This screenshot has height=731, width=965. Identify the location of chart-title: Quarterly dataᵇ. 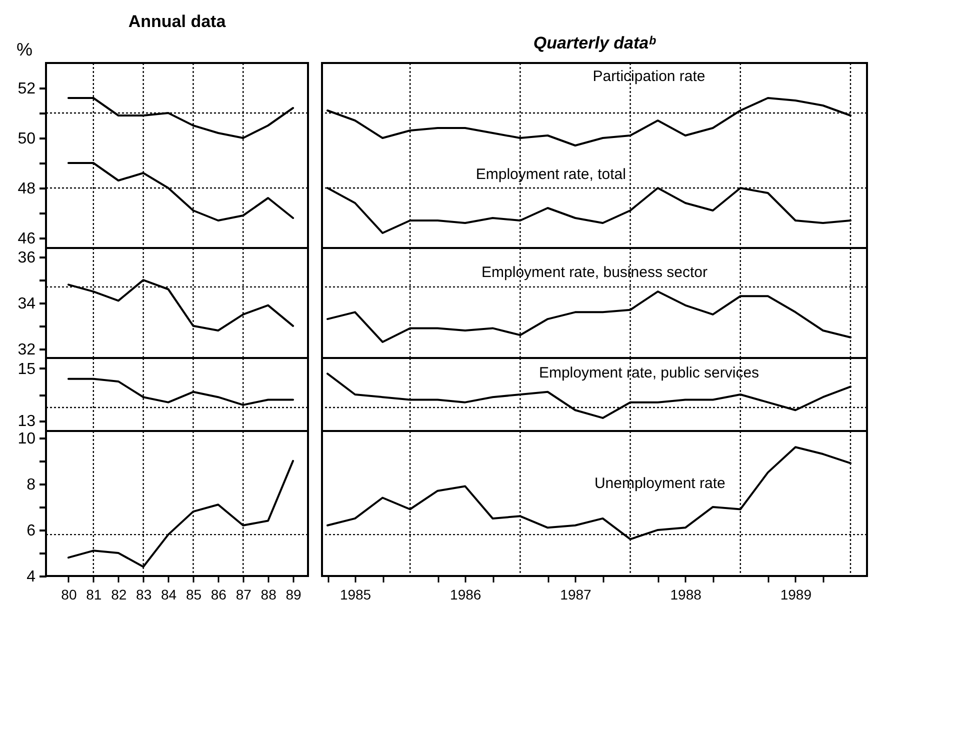
(595, 42).